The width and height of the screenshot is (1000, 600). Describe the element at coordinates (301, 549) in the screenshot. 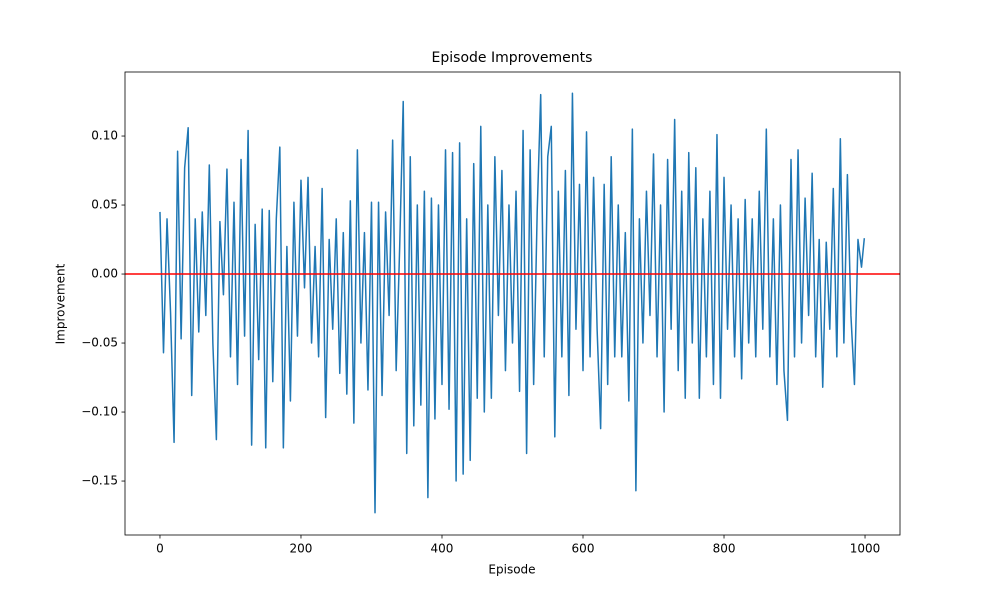

I see `x-tick-label: 200` at that location.